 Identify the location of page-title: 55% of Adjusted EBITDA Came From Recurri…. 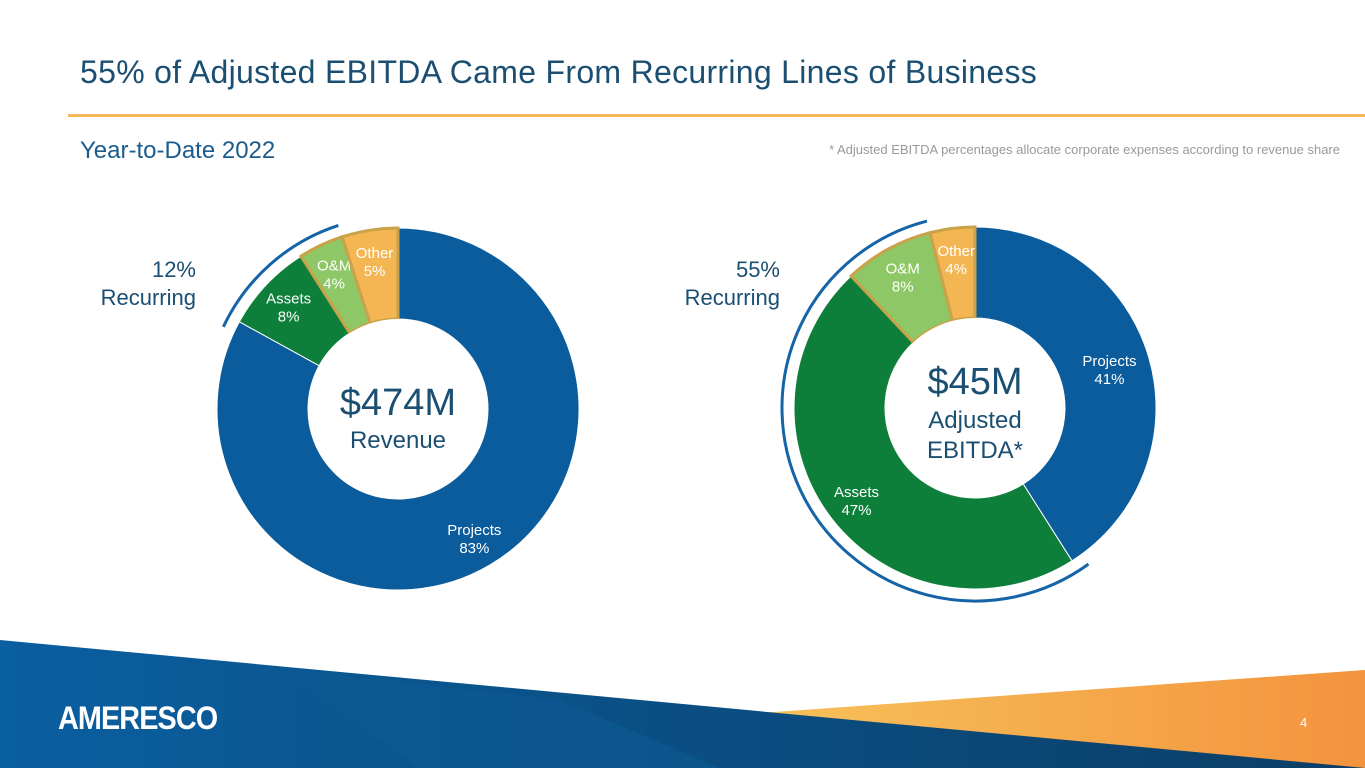
(559, 72).